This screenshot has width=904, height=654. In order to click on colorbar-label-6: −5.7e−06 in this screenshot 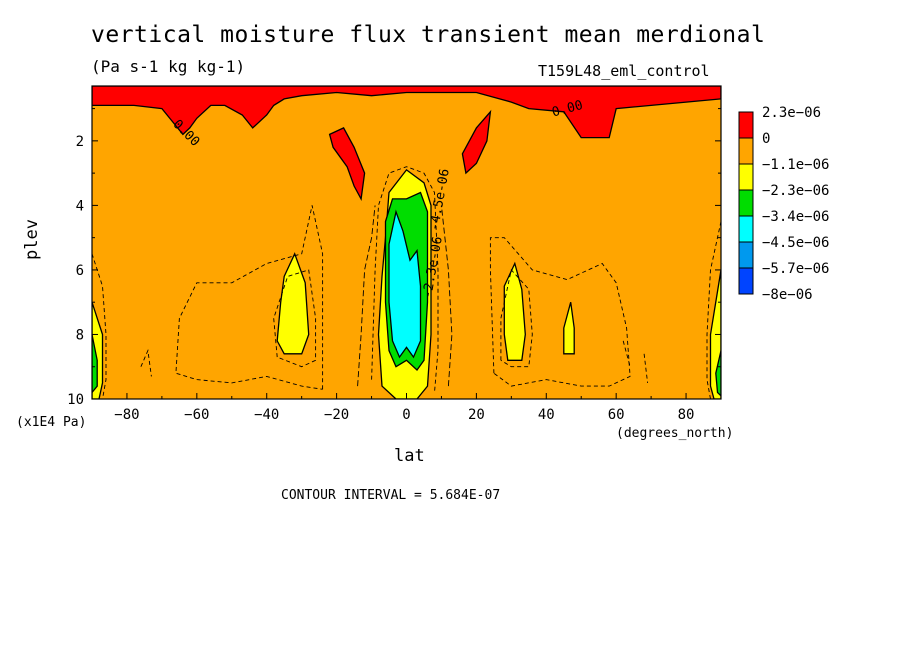, I will do `click(795, 269)`.